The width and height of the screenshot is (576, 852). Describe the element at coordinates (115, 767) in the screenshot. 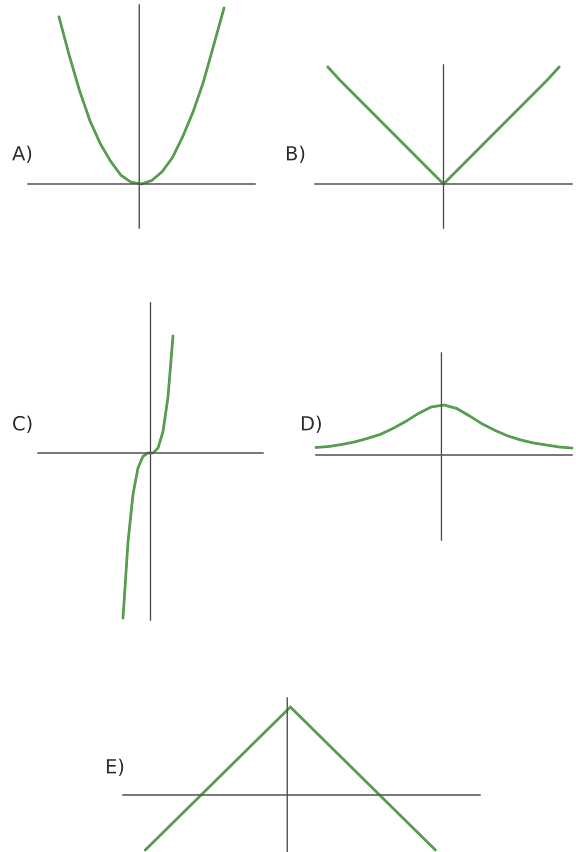

I see `text: E)` at that location.